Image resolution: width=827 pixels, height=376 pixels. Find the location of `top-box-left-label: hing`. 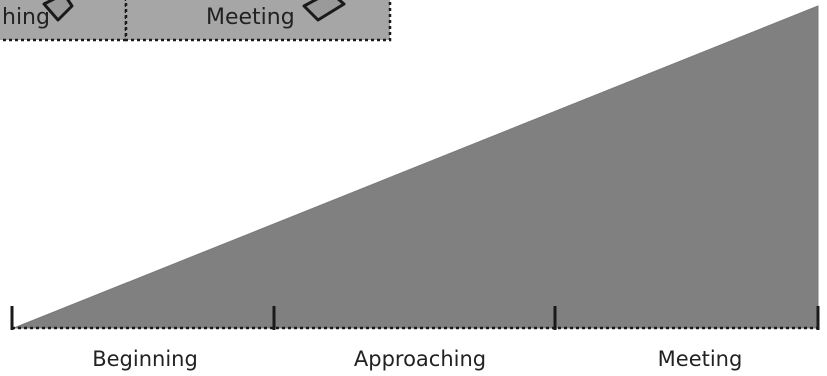

top-box-left-label: hing is located at coordinates (26, 17).